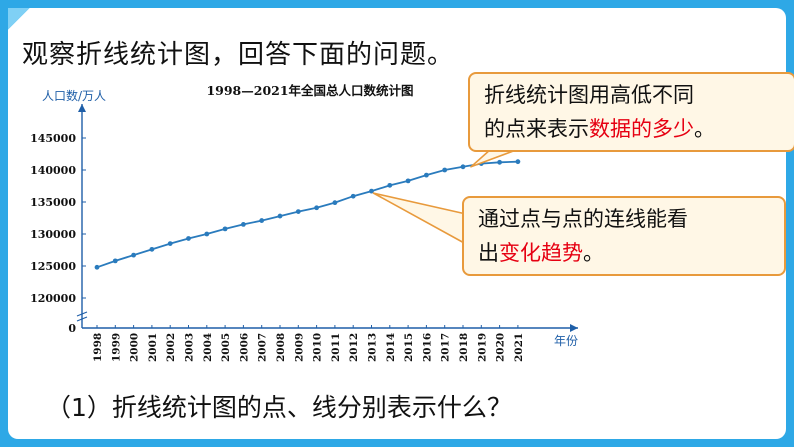 Image resolution: width=794 pixels, height=447 pixels. I want to click on x-tick-label: 2020, so click(501, 347).